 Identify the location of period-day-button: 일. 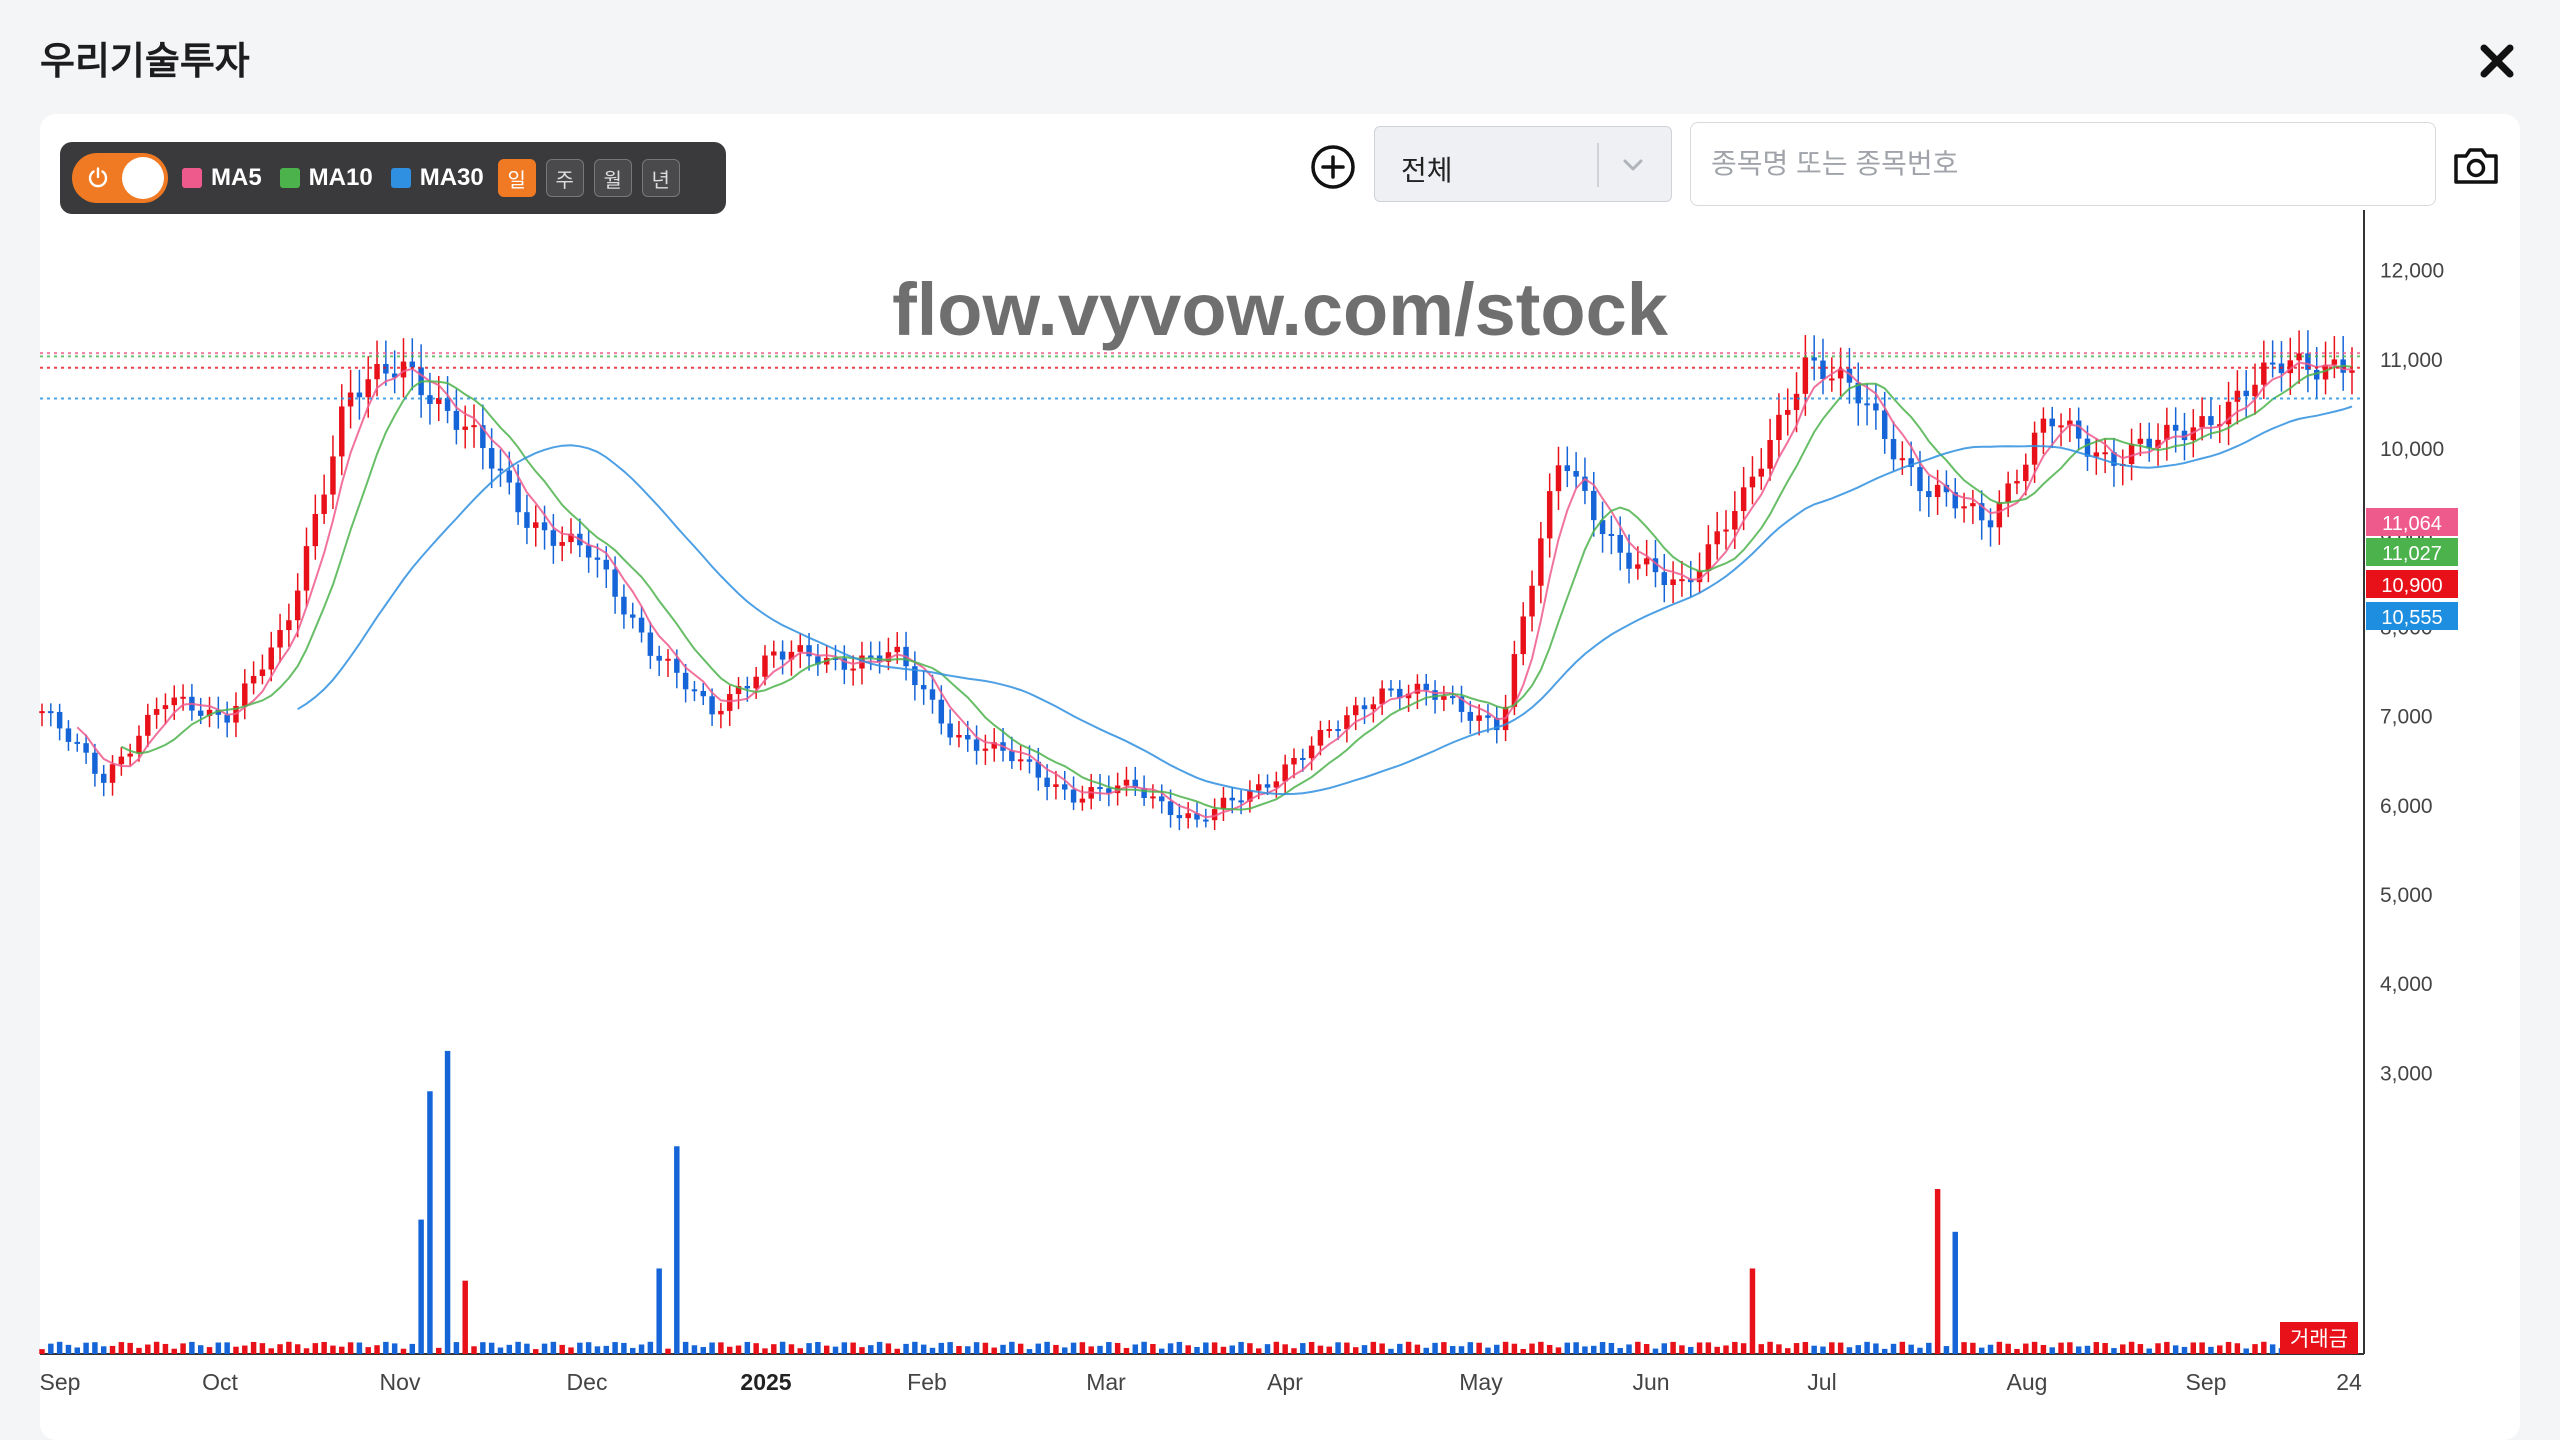
(516, 178).